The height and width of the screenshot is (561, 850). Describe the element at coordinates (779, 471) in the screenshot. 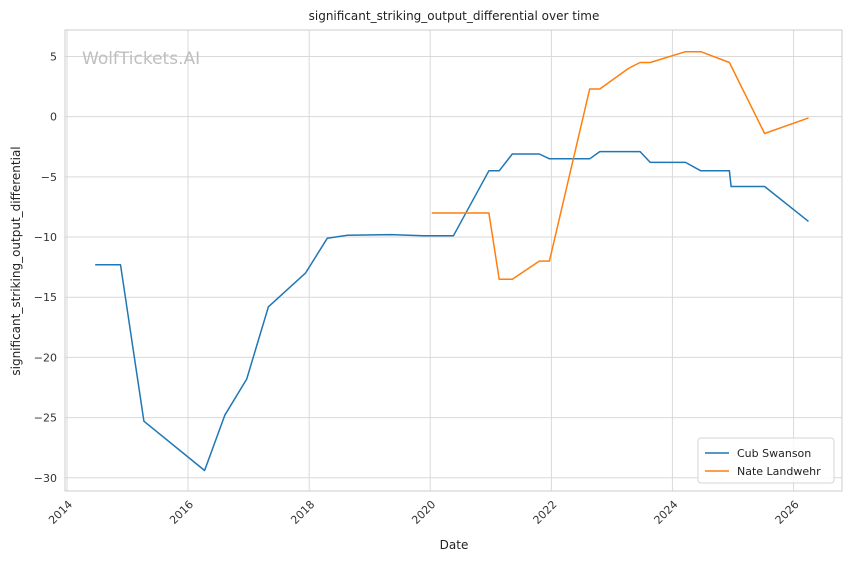

I see `legend-label-nate-landwehr: Nate Landwehr` at that location.